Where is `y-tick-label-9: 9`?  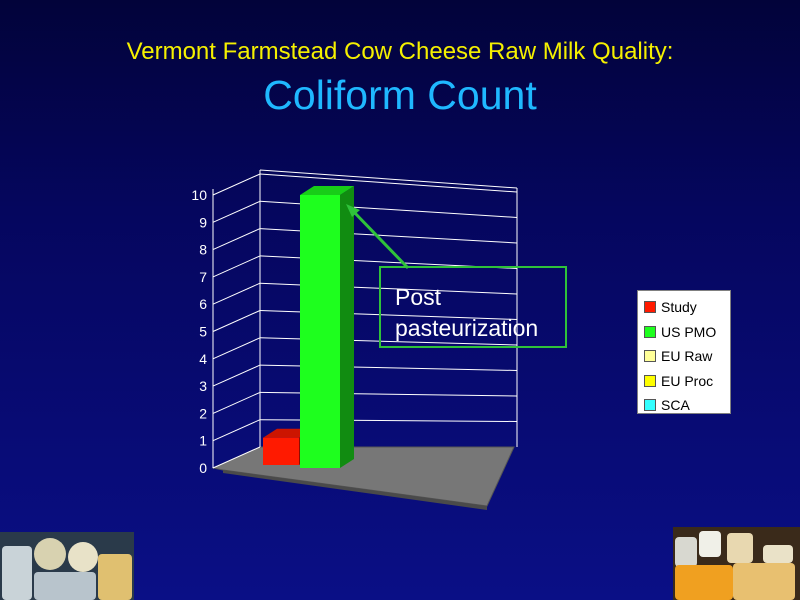 y-tick-label-9: 9 is located at coordinates (203, 222).